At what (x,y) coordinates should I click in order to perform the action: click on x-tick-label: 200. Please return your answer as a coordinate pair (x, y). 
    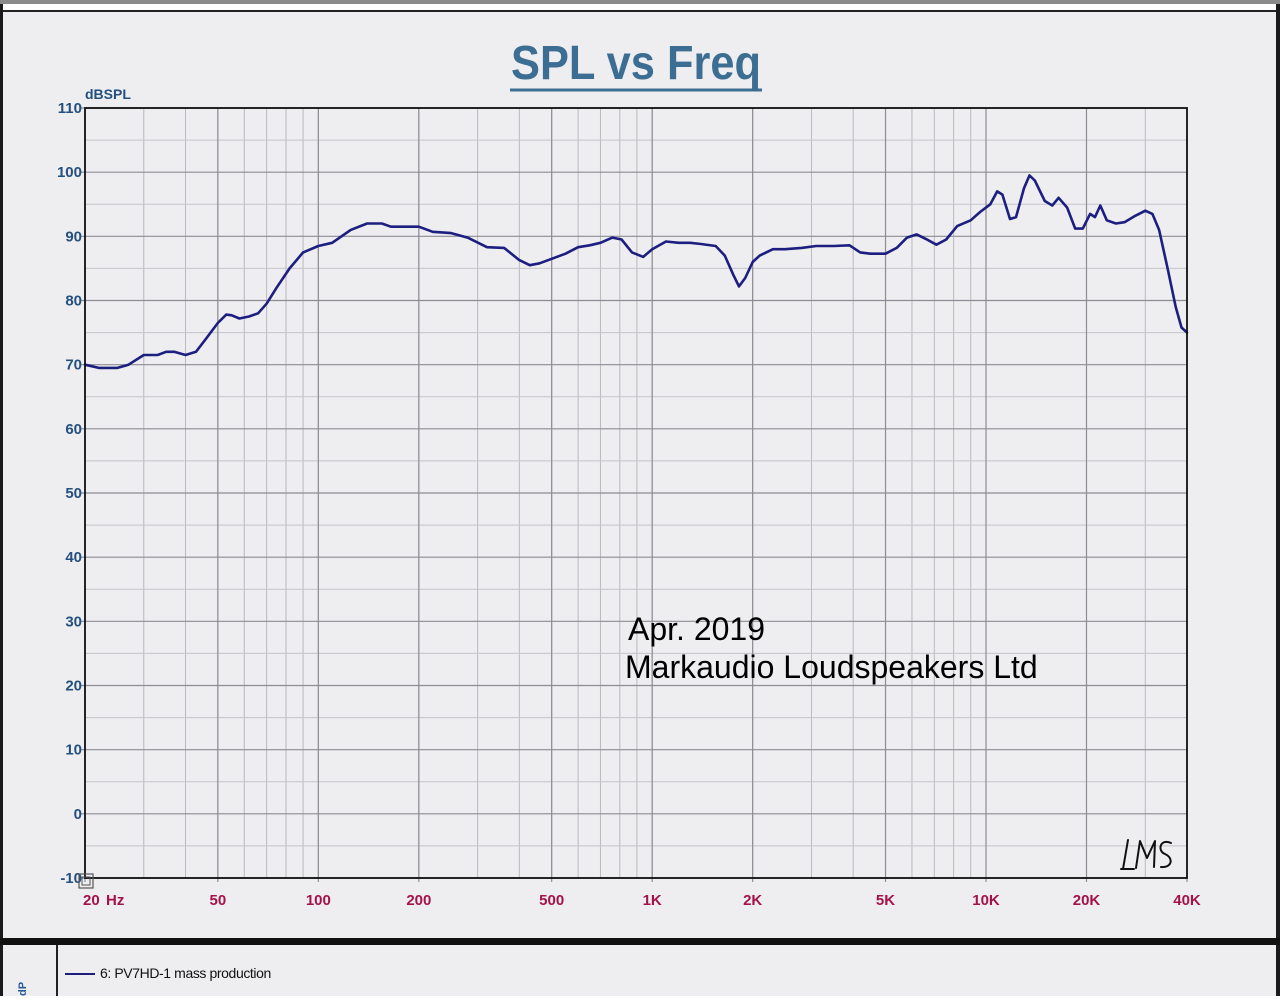
    Looking at the image, I should click on (418, 900).